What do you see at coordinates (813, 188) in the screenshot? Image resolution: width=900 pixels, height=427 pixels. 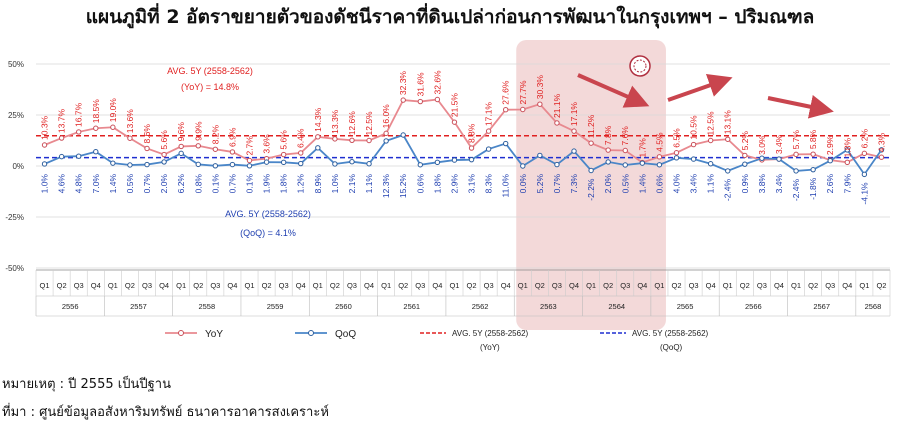 I see `qoq-data-label: -1.8%` at bounding box center [813, 188].